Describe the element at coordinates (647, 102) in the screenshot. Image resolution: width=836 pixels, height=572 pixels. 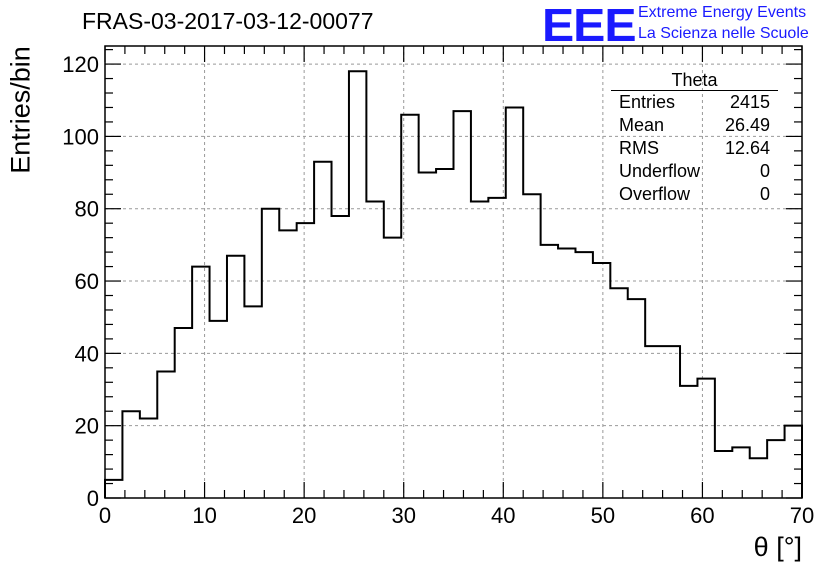
I see `stats-label: Entries` at that location.